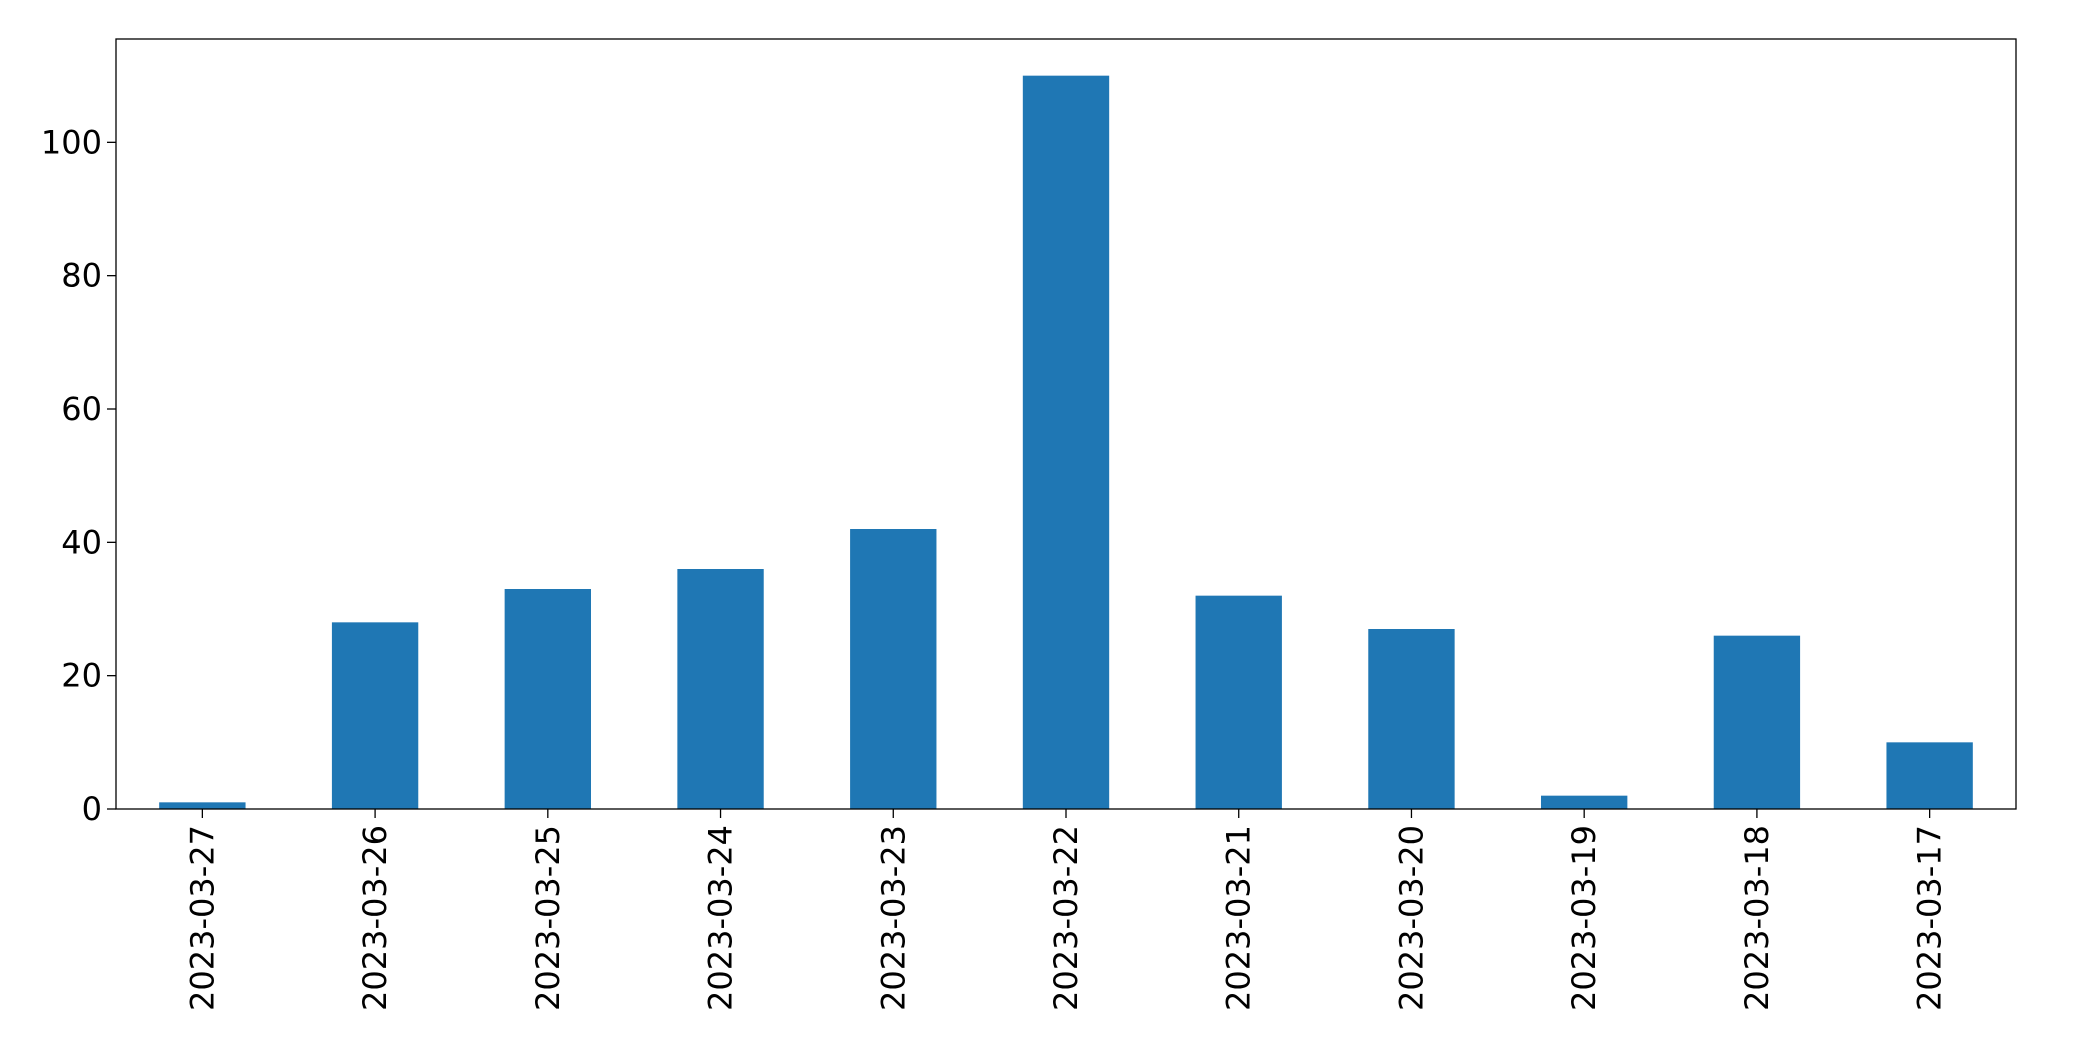  Describe the element at coordinates (1757, 918) in the screenshot. I see `x-tick-label: 2023-03-18` at that location.